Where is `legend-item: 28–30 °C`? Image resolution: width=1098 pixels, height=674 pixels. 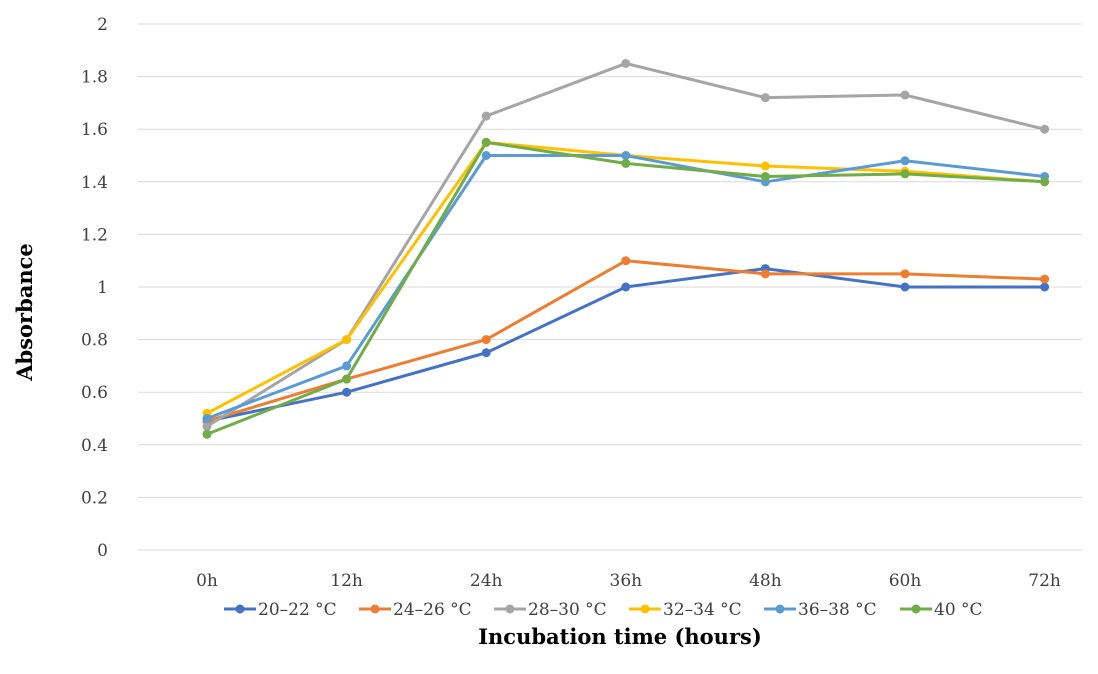
legend-item: 28–30 °C is located at coordinates (550, 610).